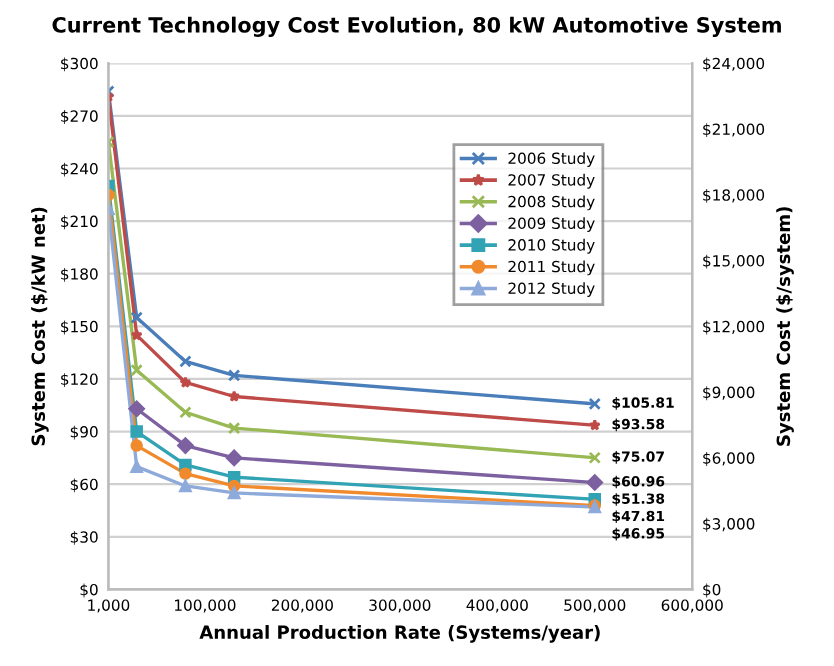 The image size is (834, 666). I want to click on y2-axis-title: System Cost ($/system), so click(785, 326).